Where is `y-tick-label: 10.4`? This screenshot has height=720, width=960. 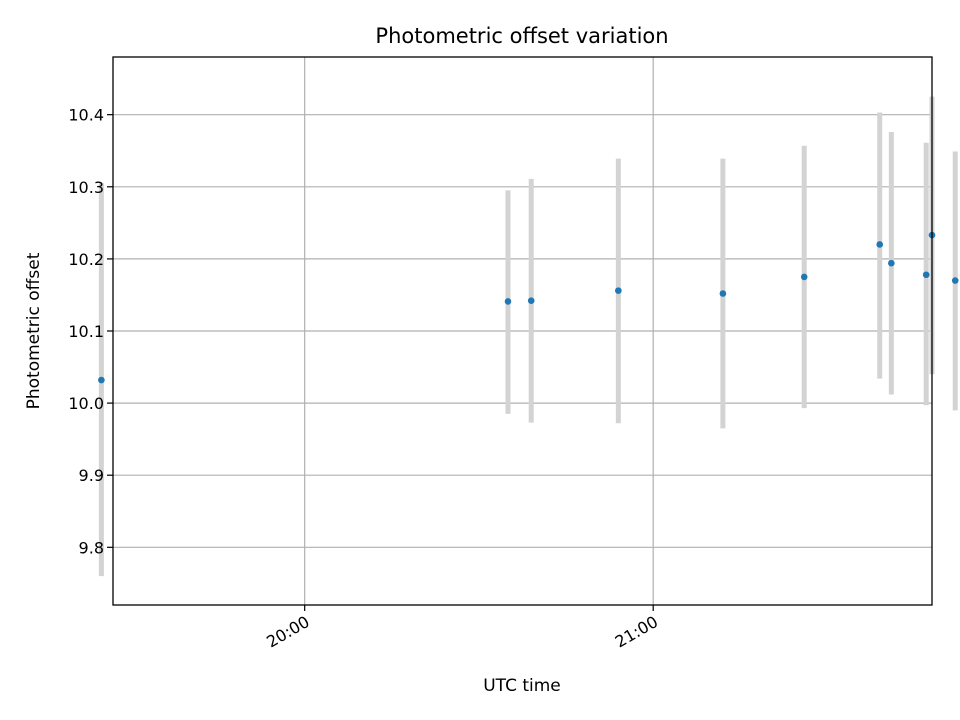 y-tick-label: 10.4 is located at coordinates (86, 115).